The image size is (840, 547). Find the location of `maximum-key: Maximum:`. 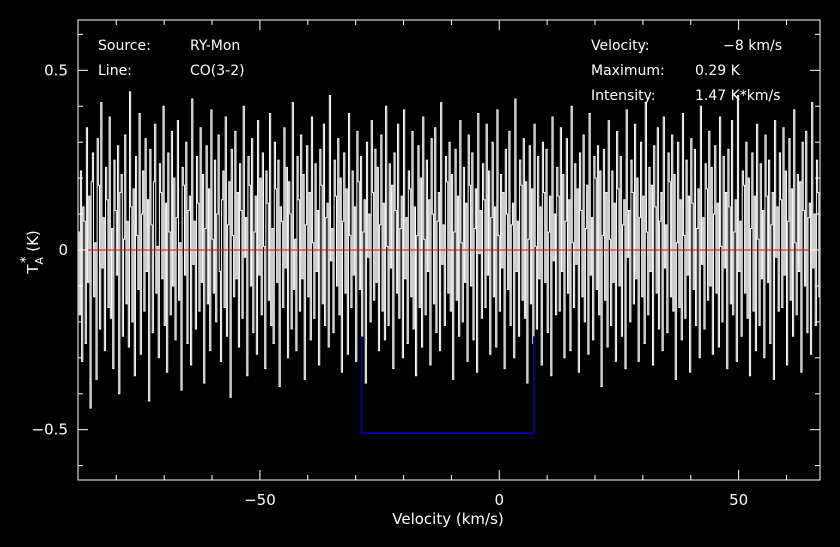

maximum-key: Maximum: is located at coordinates (628, 71).